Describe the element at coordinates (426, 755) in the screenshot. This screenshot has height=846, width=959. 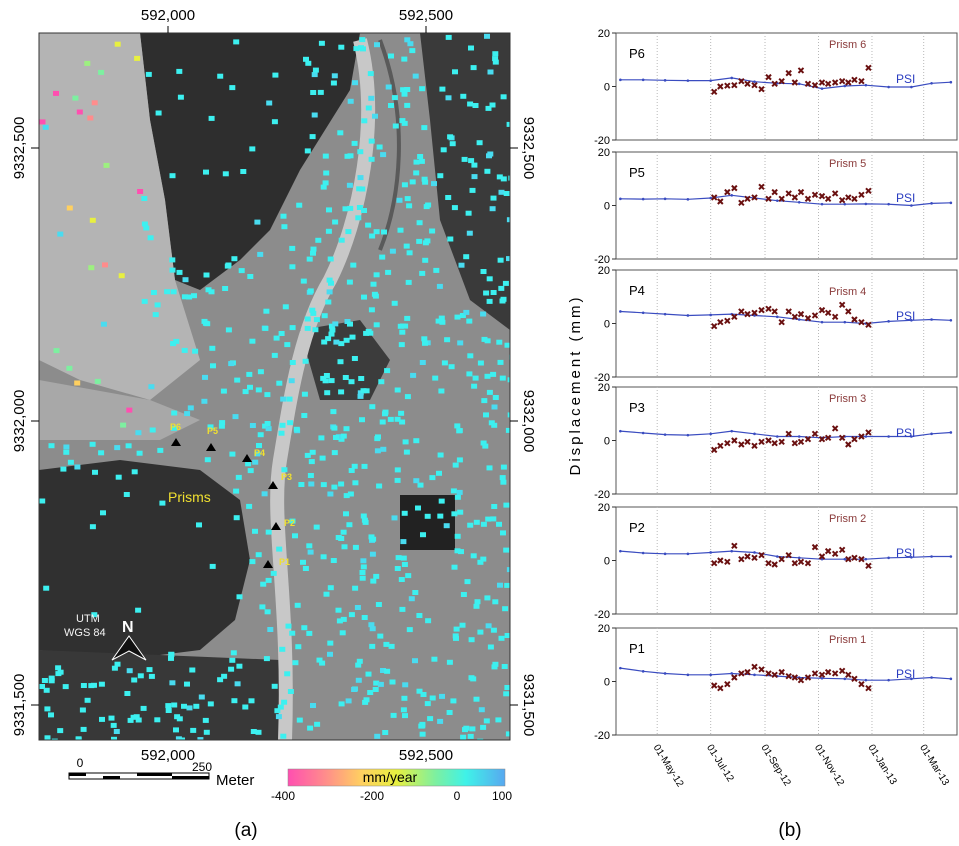
I see `map-bottom-tick-2: 592,500` at that location.